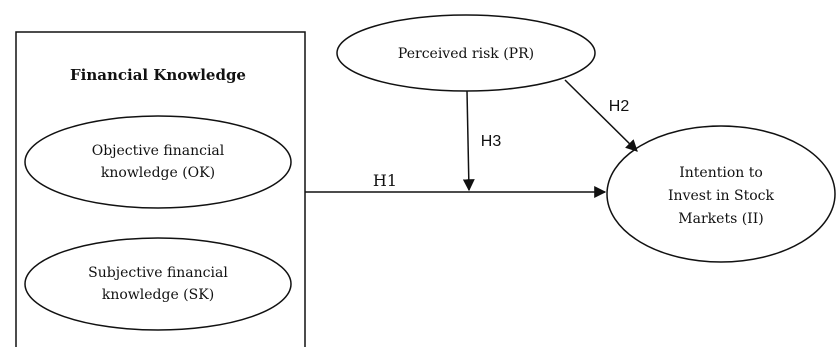  I want to click on h3-arrow, so click(468, 141).